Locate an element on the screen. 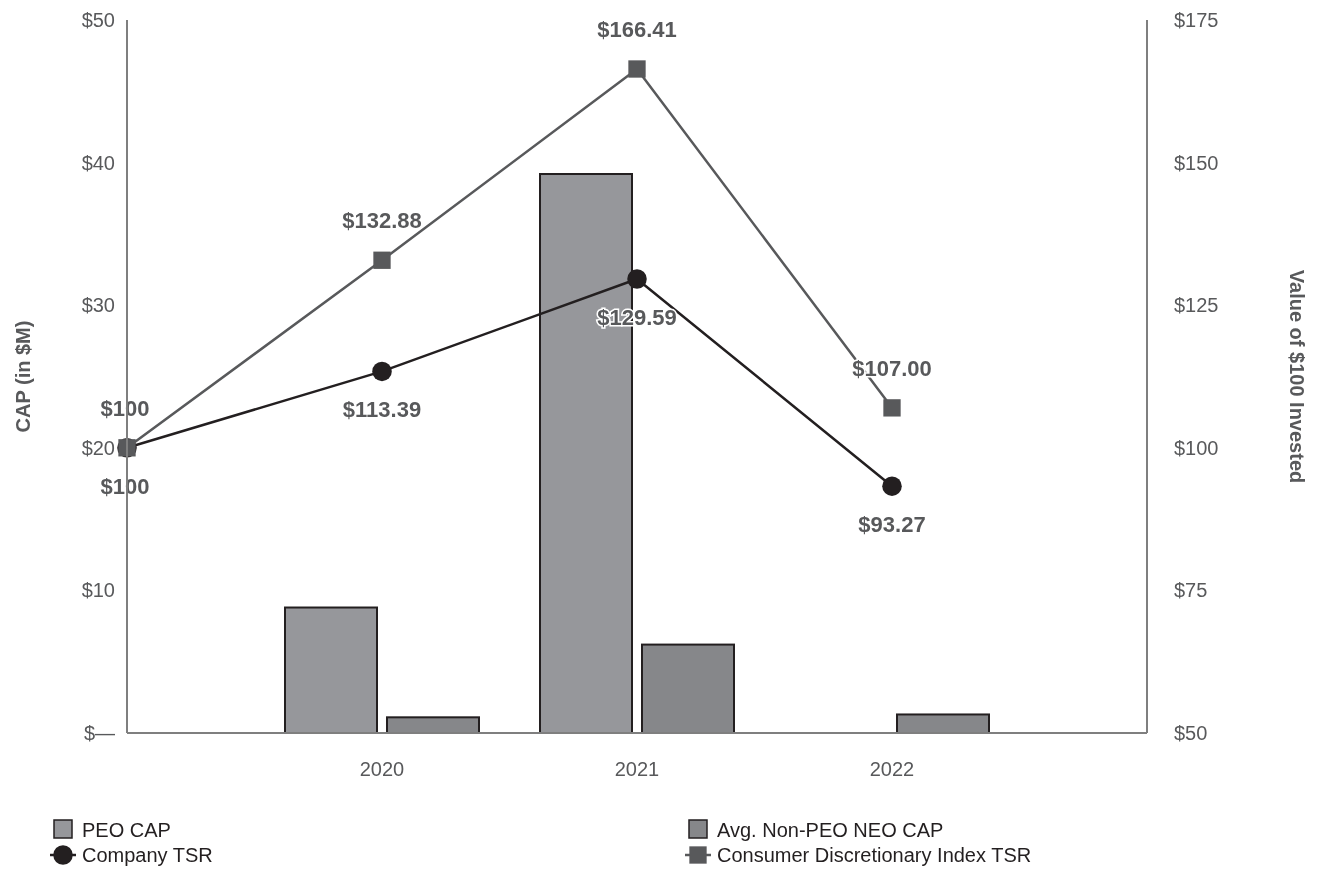 The image size is (1319, 881). legend-label: Avg. Non-PEO NEO CAP is located at coordinates (830, 830).